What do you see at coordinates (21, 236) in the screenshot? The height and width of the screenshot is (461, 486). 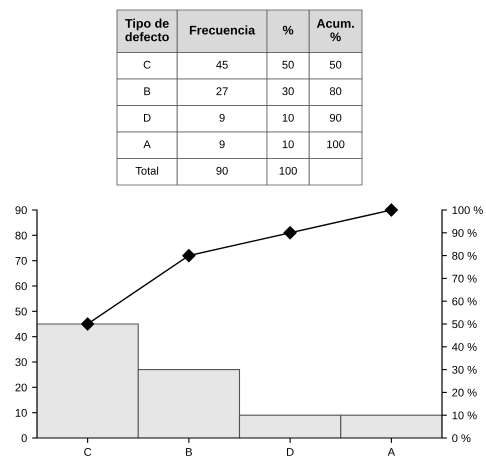 I see `y-tick-label: 80` at bounding box center [21, 236].